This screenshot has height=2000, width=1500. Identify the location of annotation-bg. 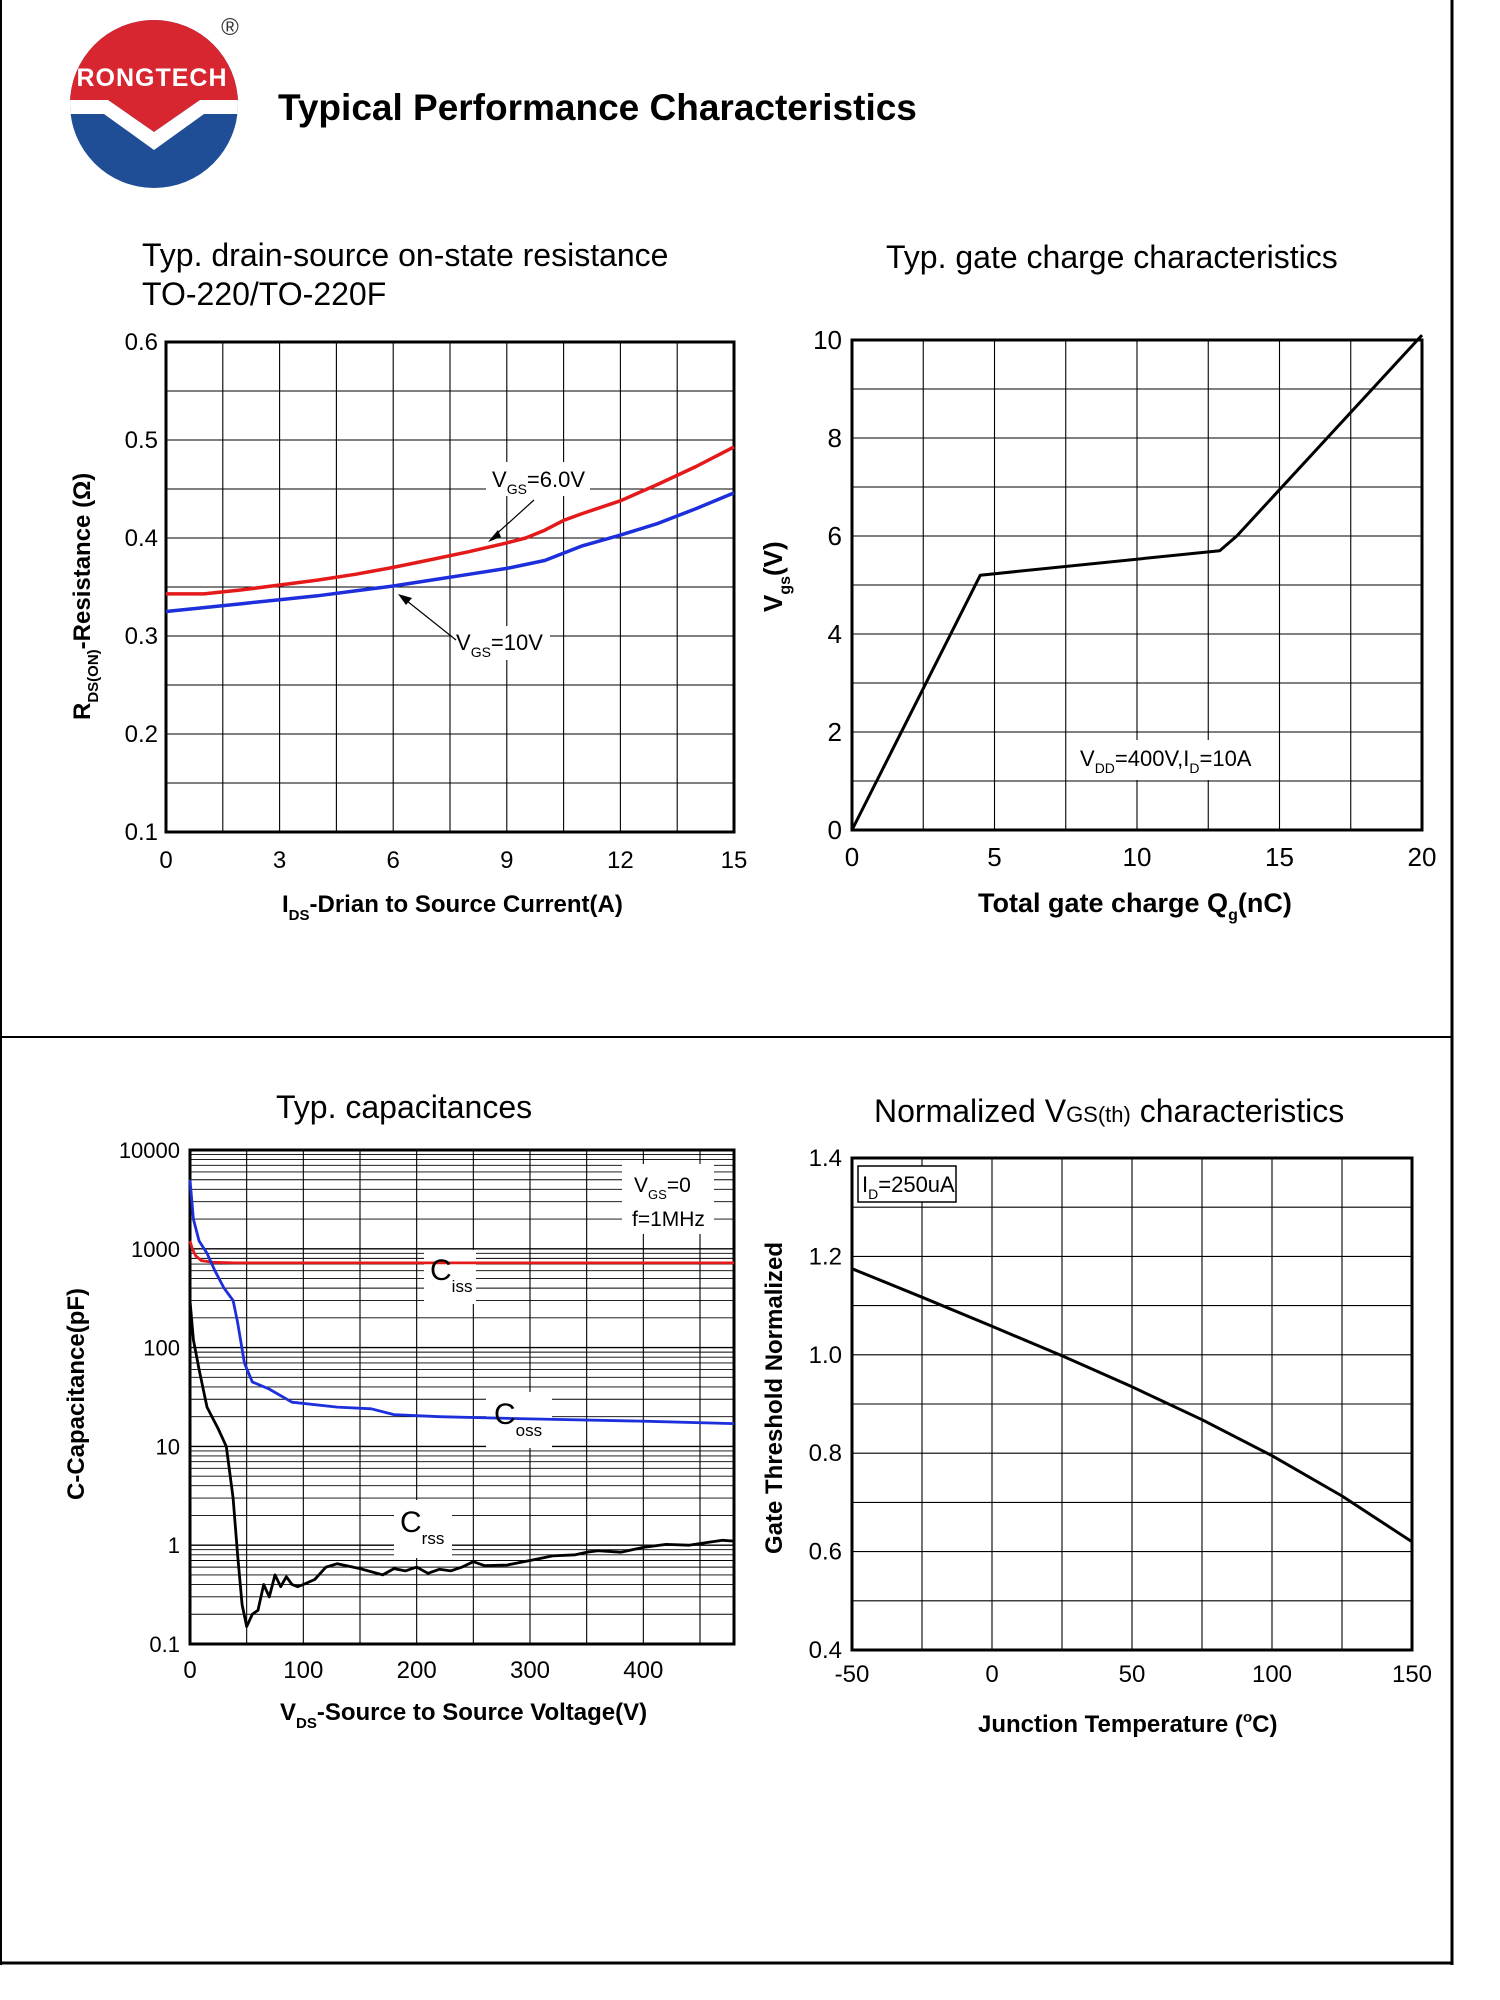
(1174, 760).